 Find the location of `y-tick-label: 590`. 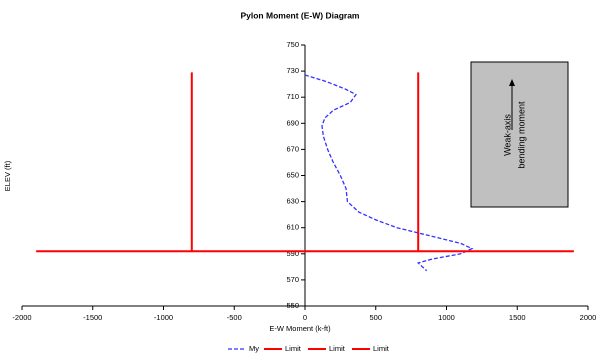

y-tick-label: 590 is located at coordinates (292, 253).